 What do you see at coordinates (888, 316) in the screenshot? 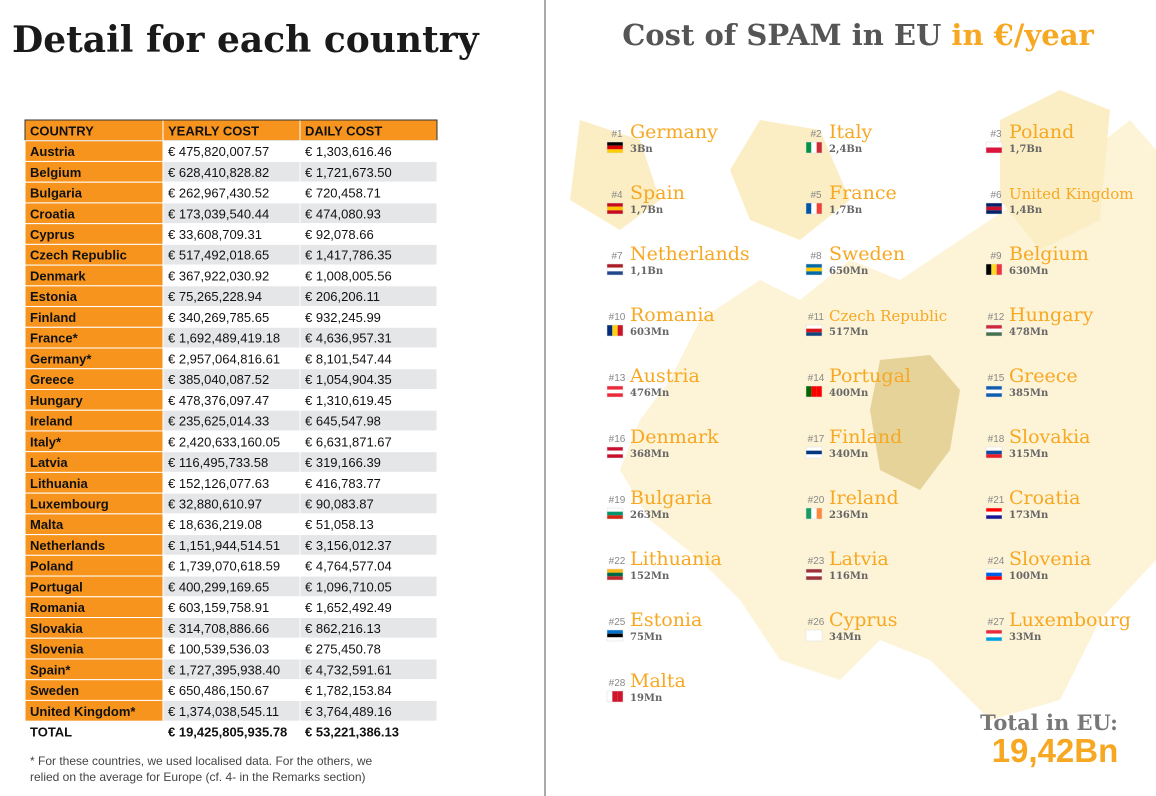
I see `country-name: Czech Republic` at bounding box center [888, 316].